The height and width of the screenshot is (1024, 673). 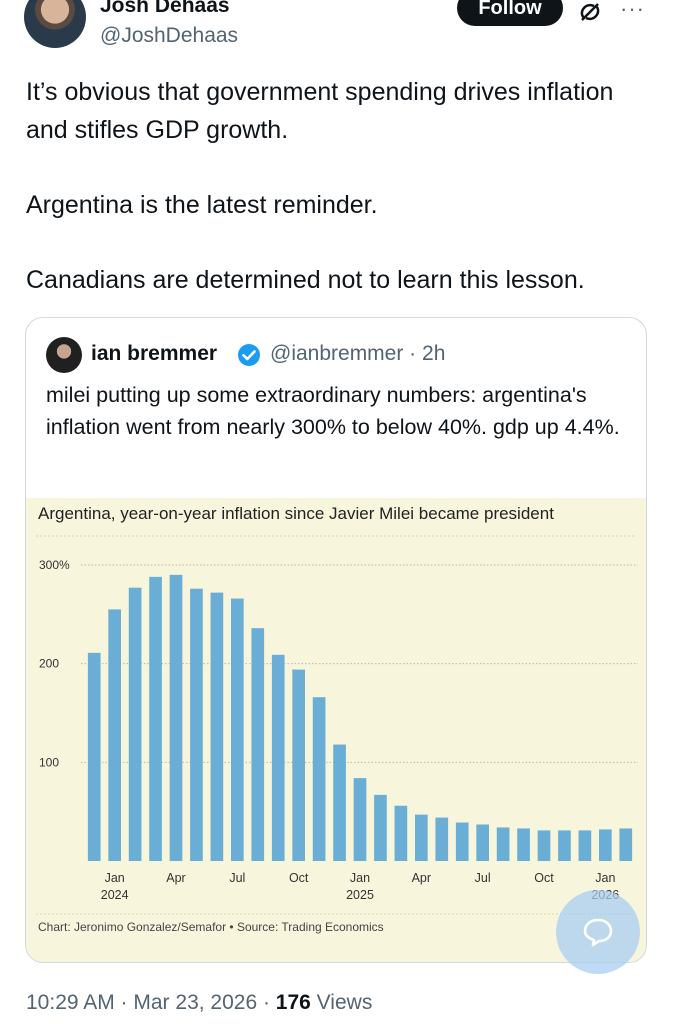 I want to click on quoted-author-name: ian bremmer, so click(x=154, y=353).